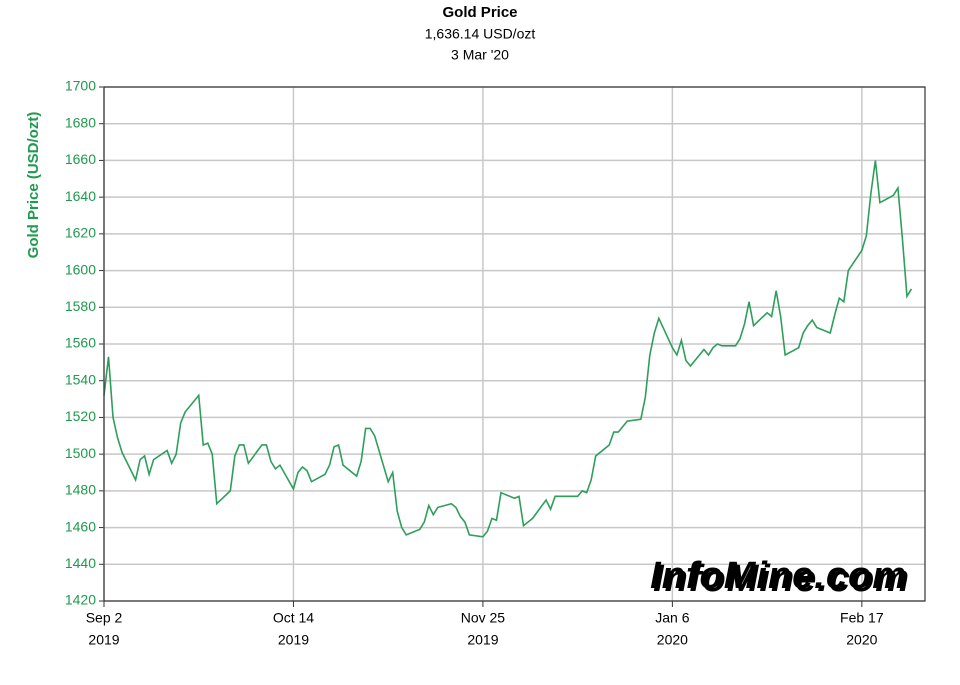 The height and width of the screenshot is (685, 960). What do you see at coordinates (293, 618) in the screenshot?
I see `x-tick-label: Oct 14` at bounding box center [293, 618].